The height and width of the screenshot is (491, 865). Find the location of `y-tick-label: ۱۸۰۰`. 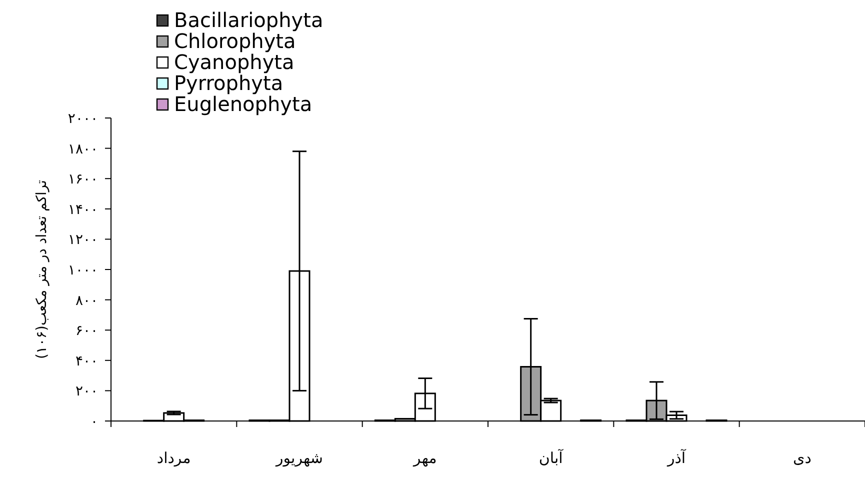

y-tick-label: ۱۸۰۰ is located at coordinates (83, 149).